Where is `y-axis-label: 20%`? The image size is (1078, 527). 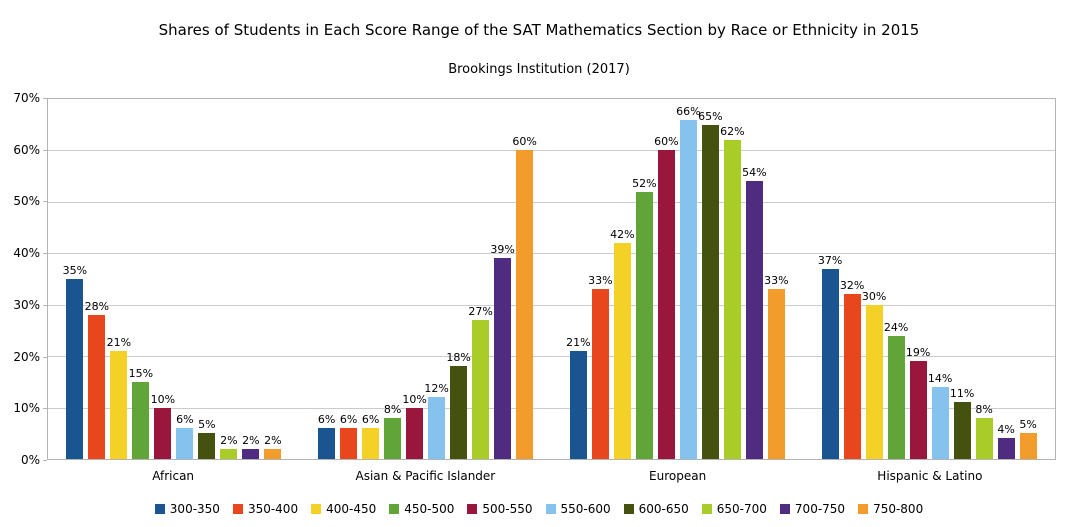
y-axis-label: 20% is located at coordinates (26, 356).